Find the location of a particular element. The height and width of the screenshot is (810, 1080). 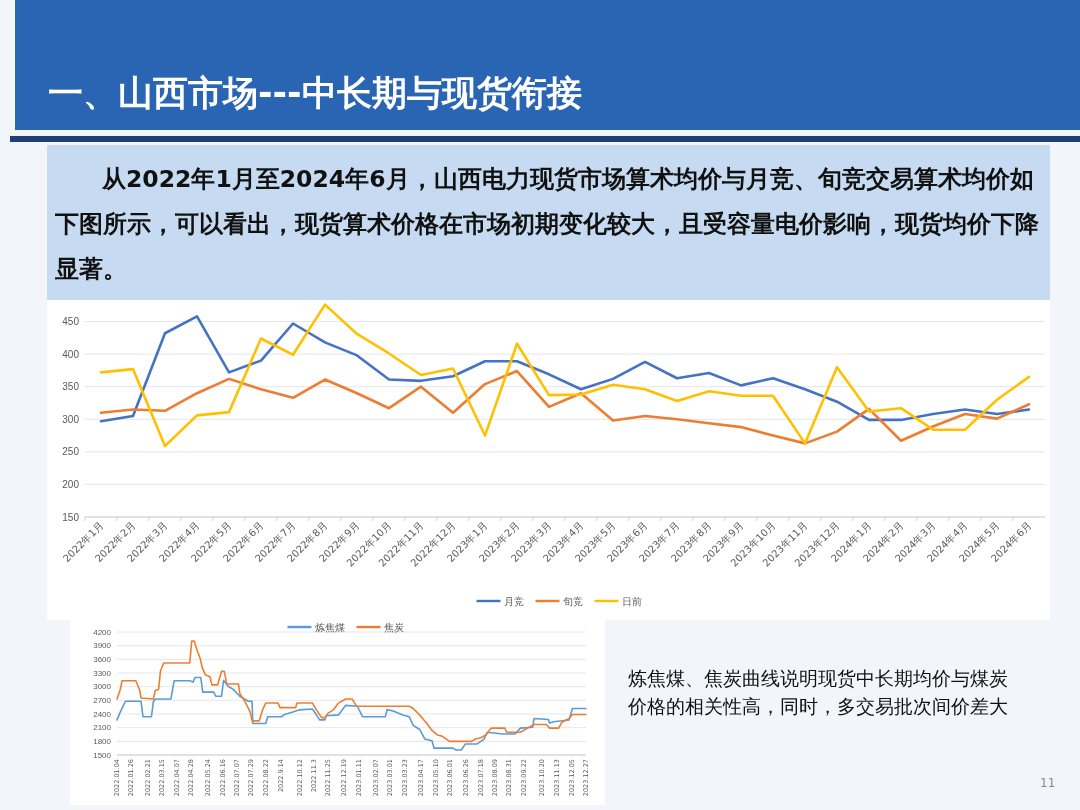

y-tick-label: 150 is located at coordinates (71, 517).